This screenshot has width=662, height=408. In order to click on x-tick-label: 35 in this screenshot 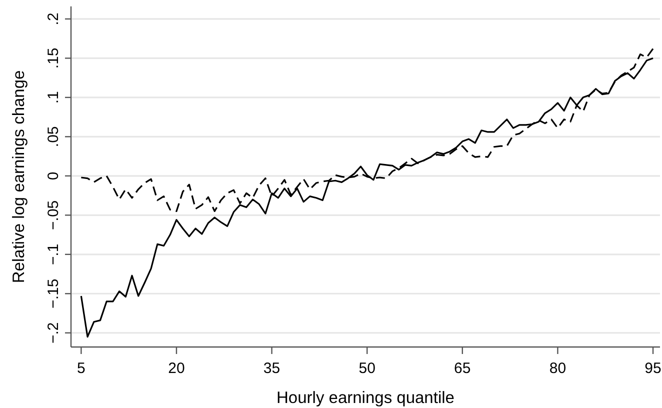, I will do `click(271, 368)`.